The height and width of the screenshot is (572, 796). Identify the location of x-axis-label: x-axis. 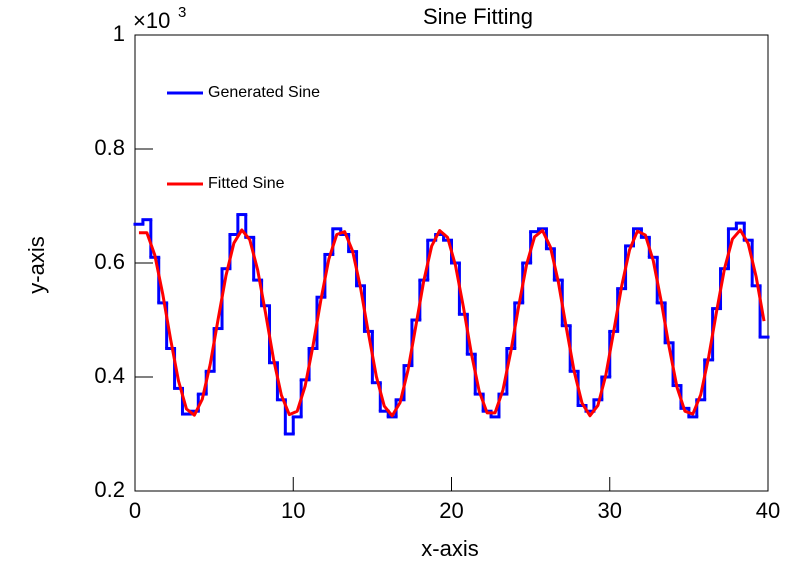
(449, 548).